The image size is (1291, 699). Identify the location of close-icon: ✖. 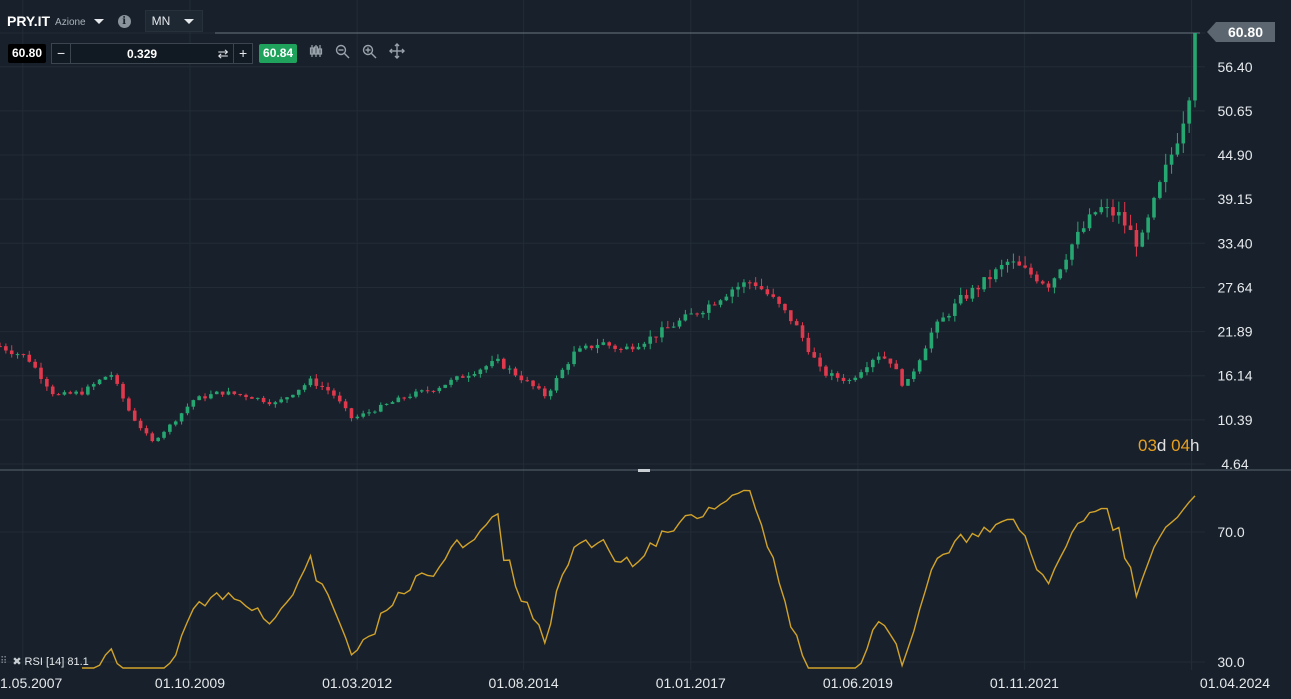
(17, 662).